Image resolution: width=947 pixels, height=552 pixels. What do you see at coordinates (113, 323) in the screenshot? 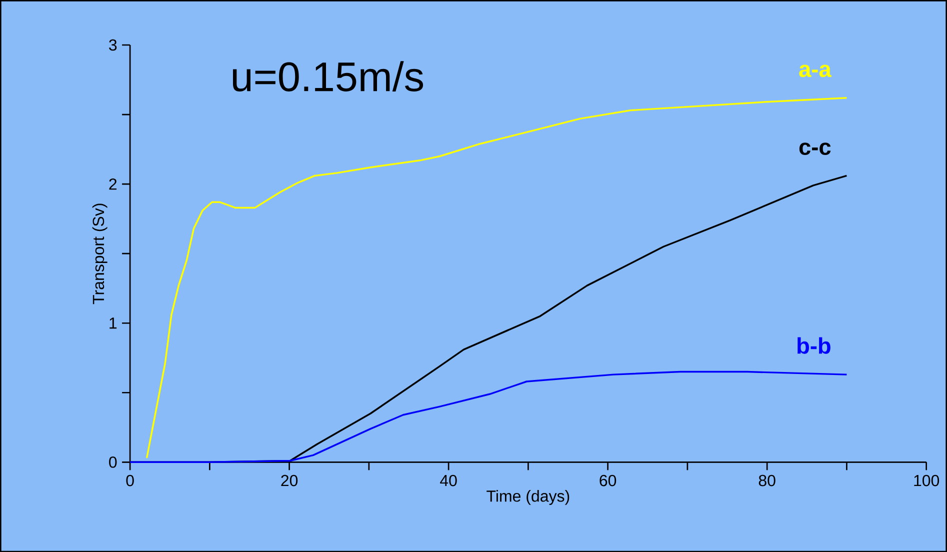
I see `y-tick-label: 1` at bounding box center [113, 323].